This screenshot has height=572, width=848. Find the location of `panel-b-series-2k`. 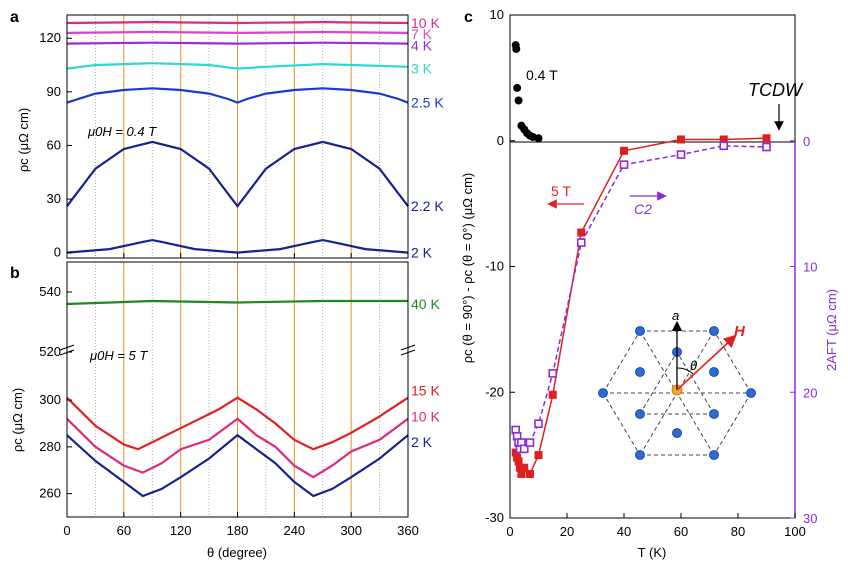

panel-b-series-2k is located at coordinates (237, 465).